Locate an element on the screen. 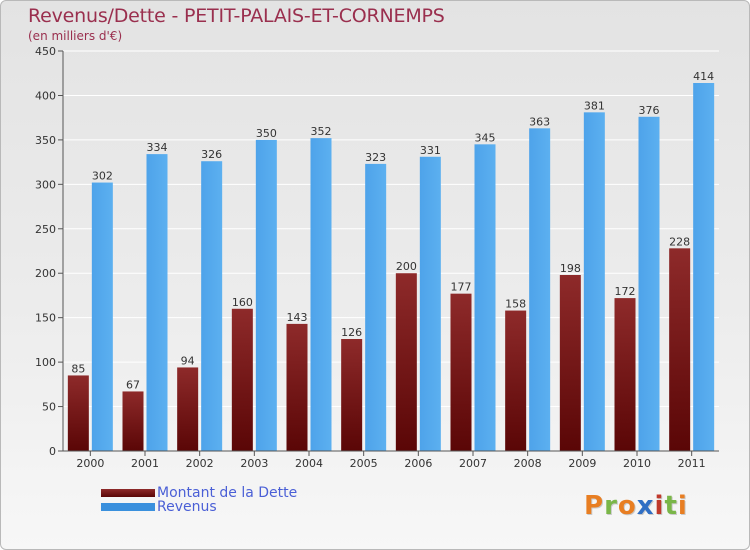  y-tick-label: 400 is located at coordinates (45, 95).